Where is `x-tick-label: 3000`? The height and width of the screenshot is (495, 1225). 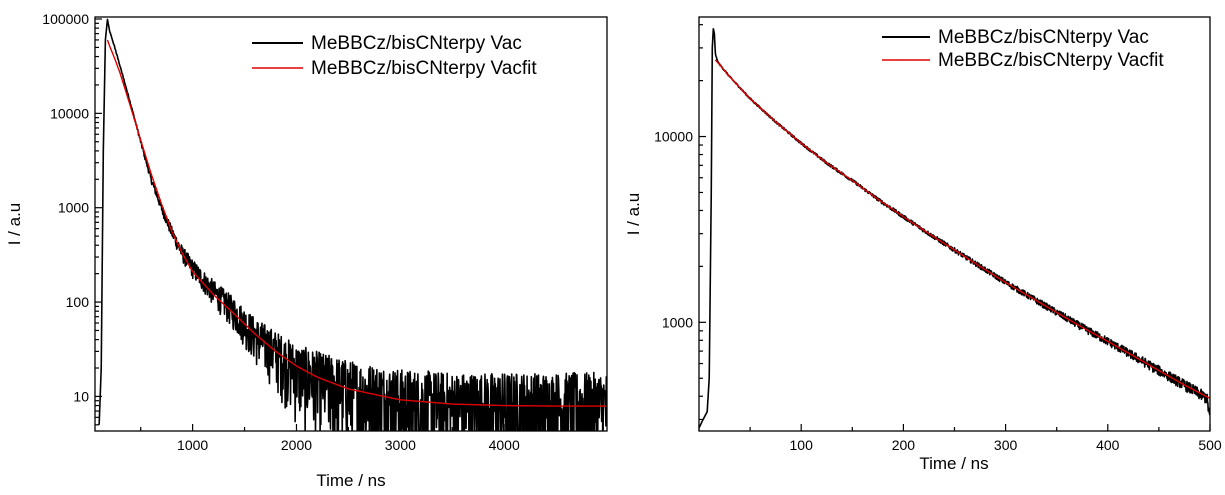 x-tick-label: 3000 is located at coordinates (400, 445).